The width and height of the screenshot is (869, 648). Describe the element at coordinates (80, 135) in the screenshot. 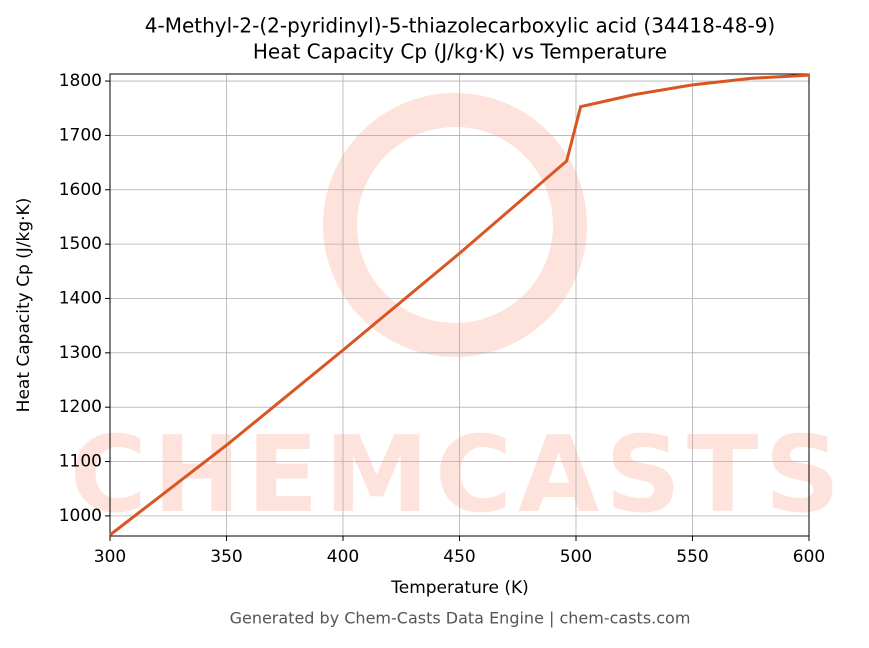

I see `y-tick-label: 1700` at that location.